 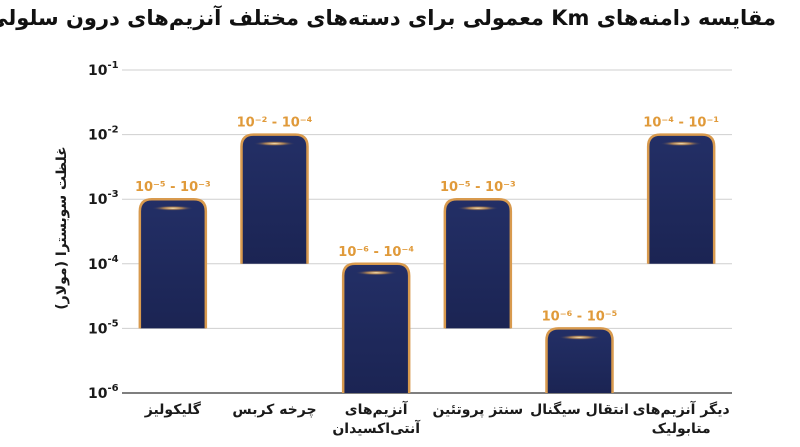 I want to click on y-tick-label: 10⁻³, so click(x=103, y=198).